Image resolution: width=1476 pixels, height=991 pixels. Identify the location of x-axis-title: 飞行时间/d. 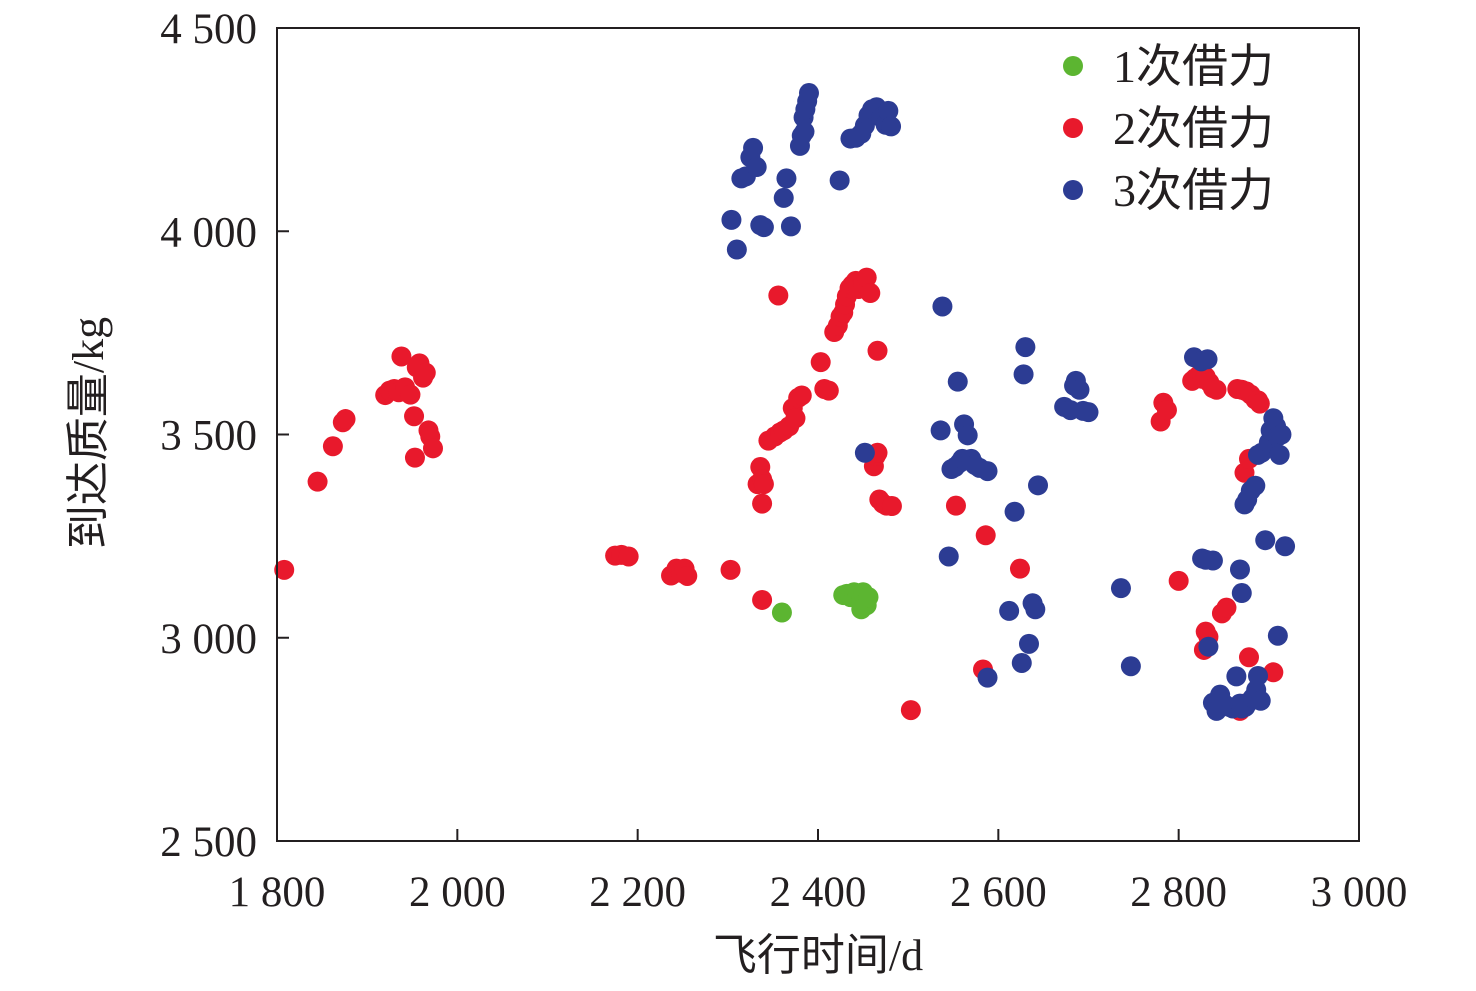
(818, 955).